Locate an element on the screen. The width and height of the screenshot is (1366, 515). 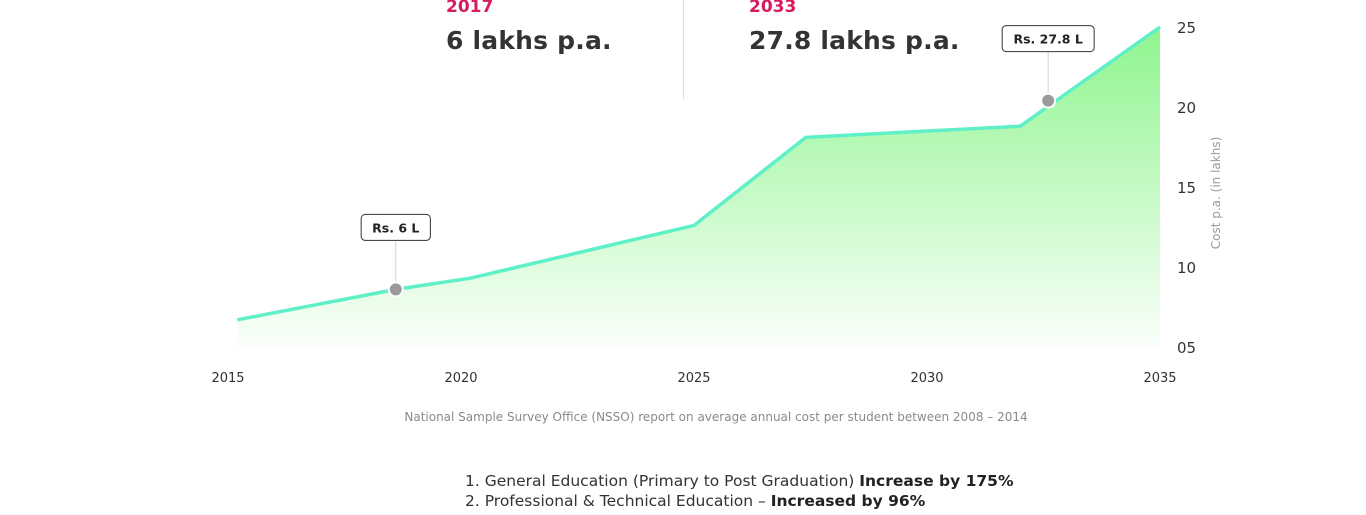
stat-year: 2017 is located at coordinates (470, 8).